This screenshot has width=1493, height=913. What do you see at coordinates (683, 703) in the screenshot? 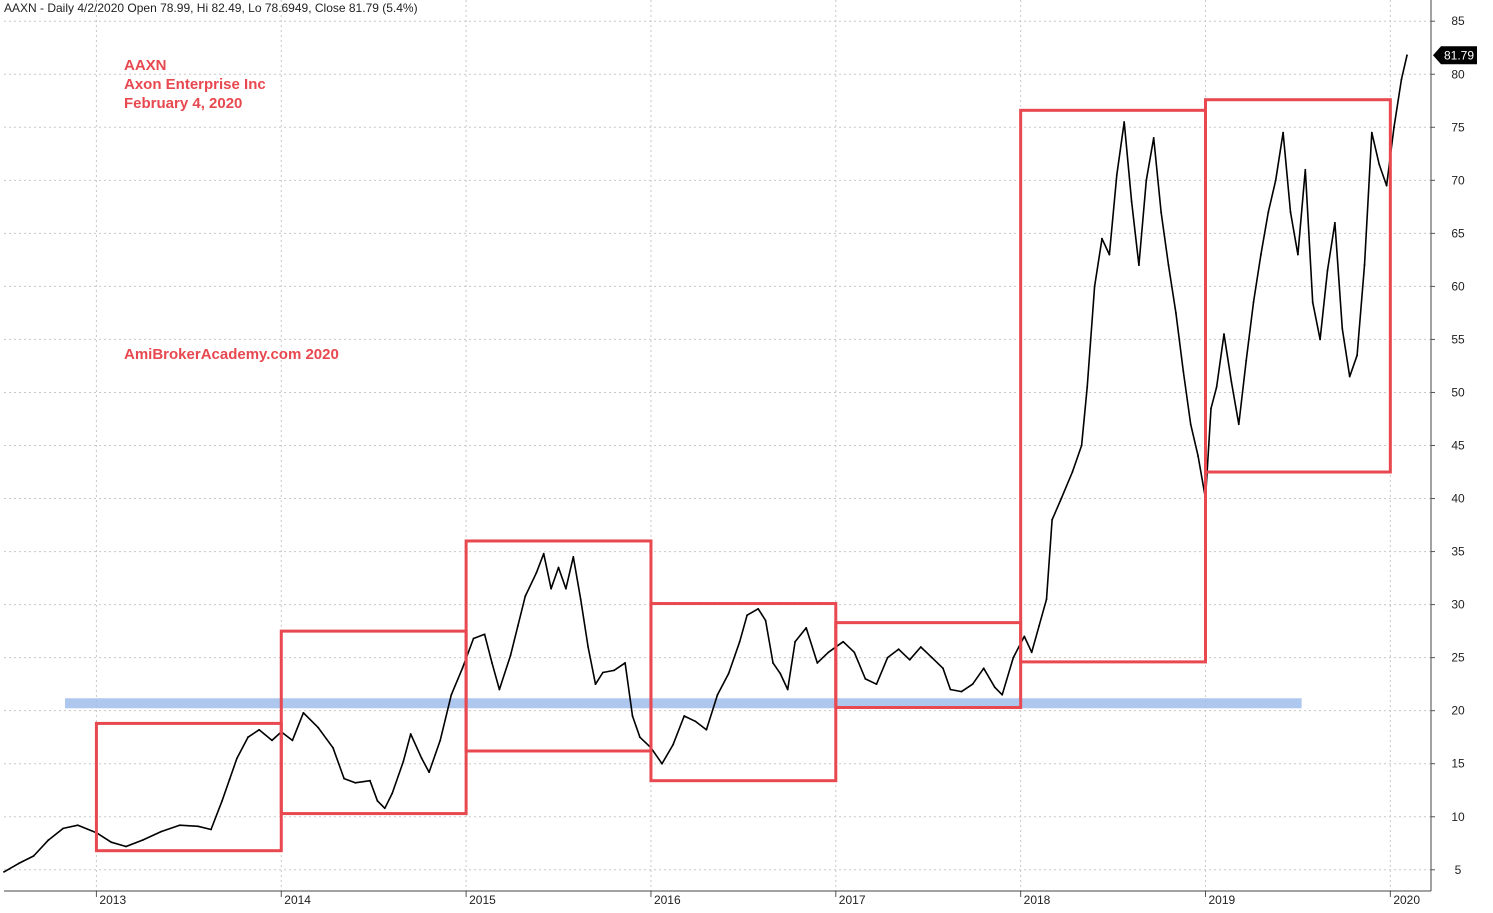
I see `support-band` at bounding box center [683, 703].